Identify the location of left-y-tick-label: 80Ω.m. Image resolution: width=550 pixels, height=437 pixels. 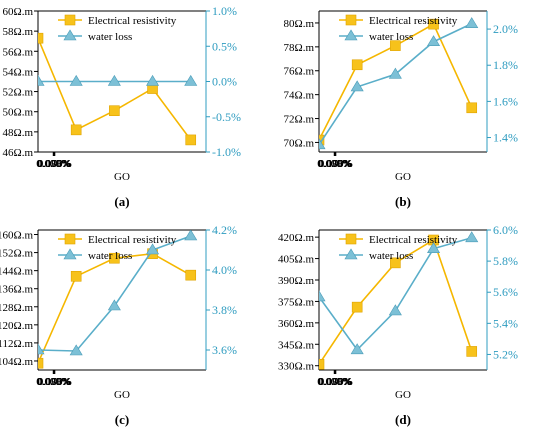
(299, 24).